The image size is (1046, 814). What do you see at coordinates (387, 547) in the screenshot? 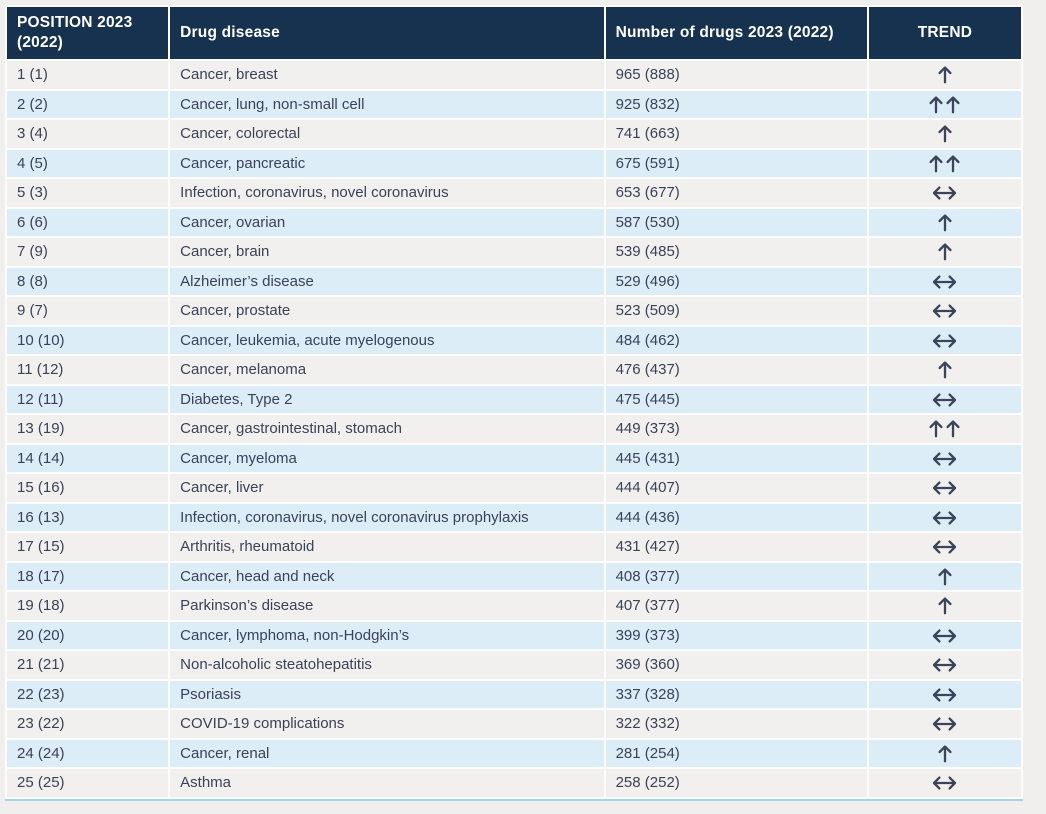
I see `disease-cell: Arthritis, rheumatoid` at bounding box center [387, 547].